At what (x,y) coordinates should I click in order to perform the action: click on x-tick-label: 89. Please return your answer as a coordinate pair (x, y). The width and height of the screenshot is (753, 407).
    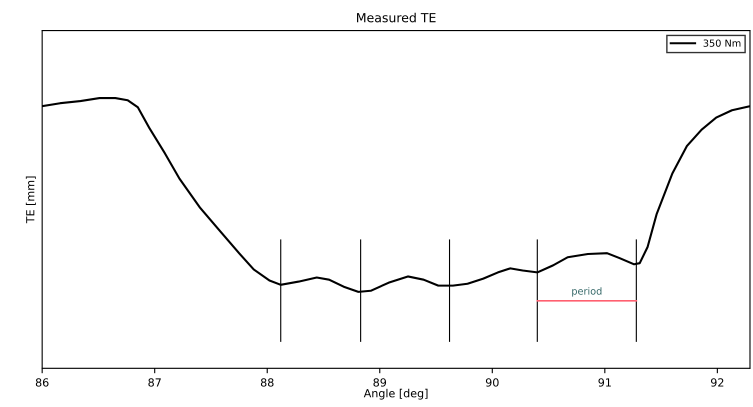
    Looking at the image, I should click on (379, 382).